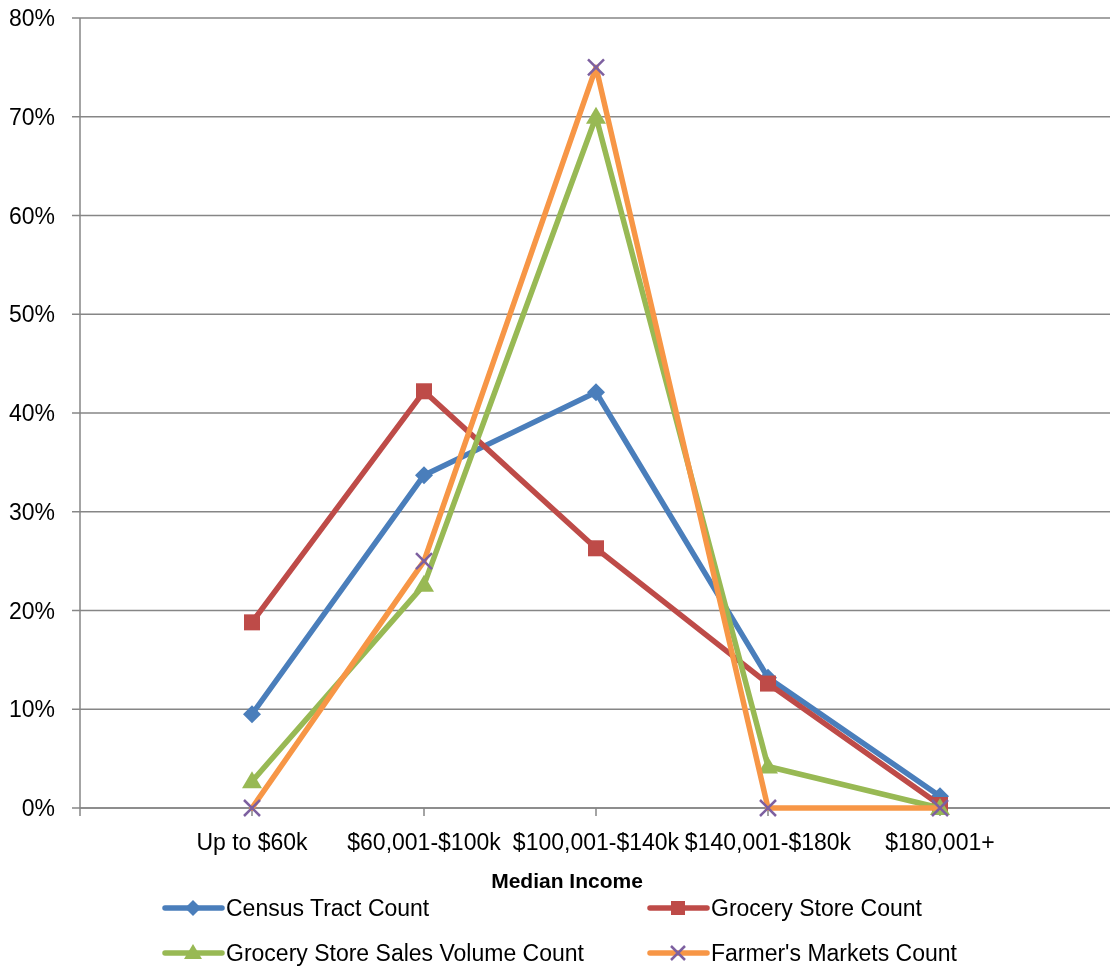  Describe the element at coordinates (31, 610) in the screenshot. I see `y-tick-label: 20%` at that location.